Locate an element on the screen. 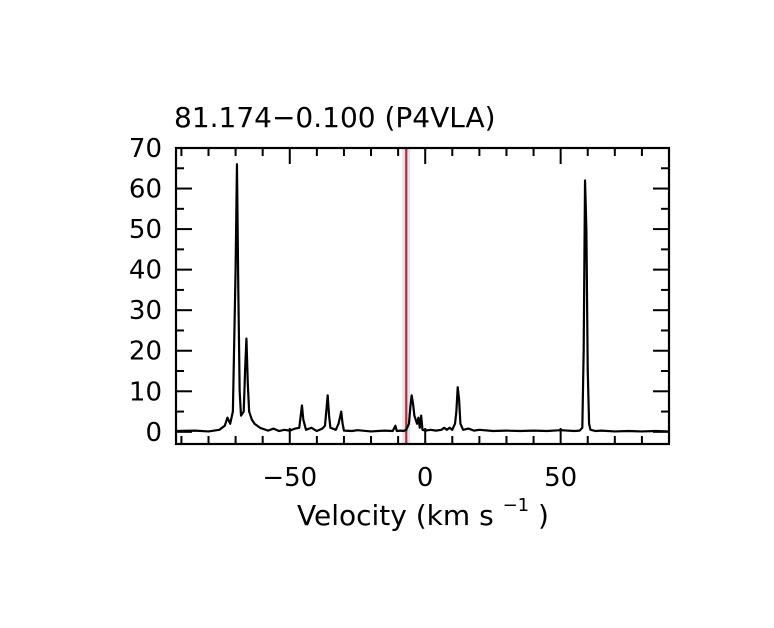 This screenshot has height=628, width=774. y-tick-label: 60 is located at coordinates (145, 190).